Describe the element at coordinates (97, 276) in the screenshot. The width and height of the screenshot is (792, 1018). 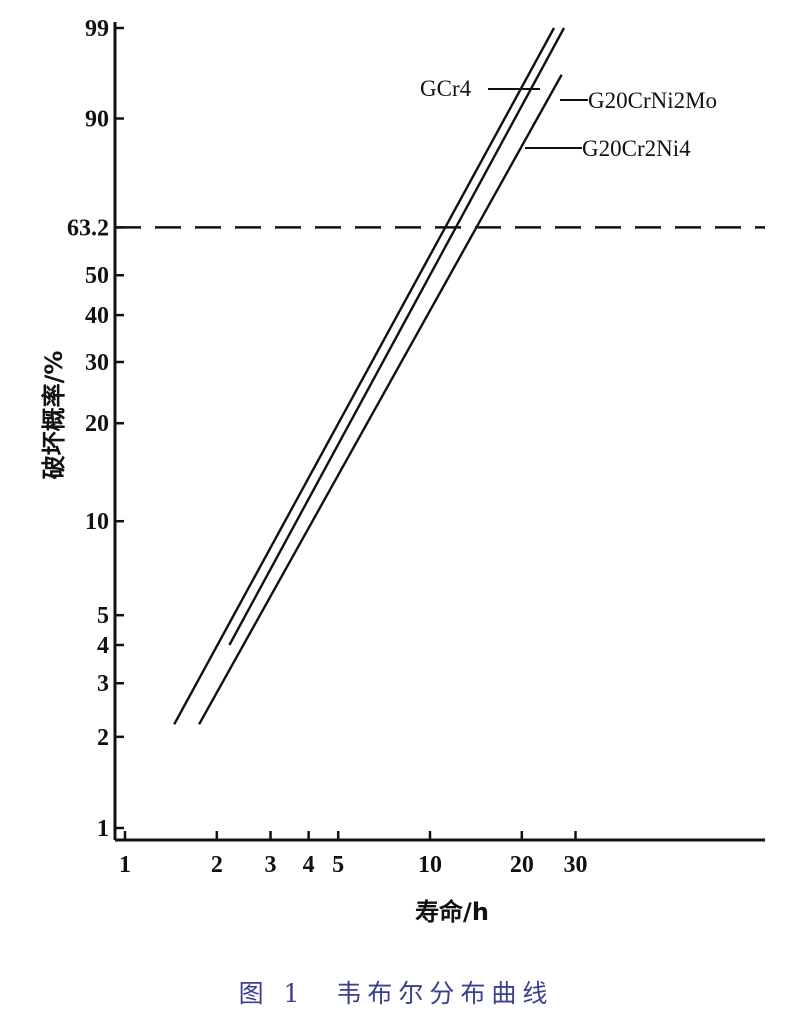
I see `y-tick-label: 50` at that location.